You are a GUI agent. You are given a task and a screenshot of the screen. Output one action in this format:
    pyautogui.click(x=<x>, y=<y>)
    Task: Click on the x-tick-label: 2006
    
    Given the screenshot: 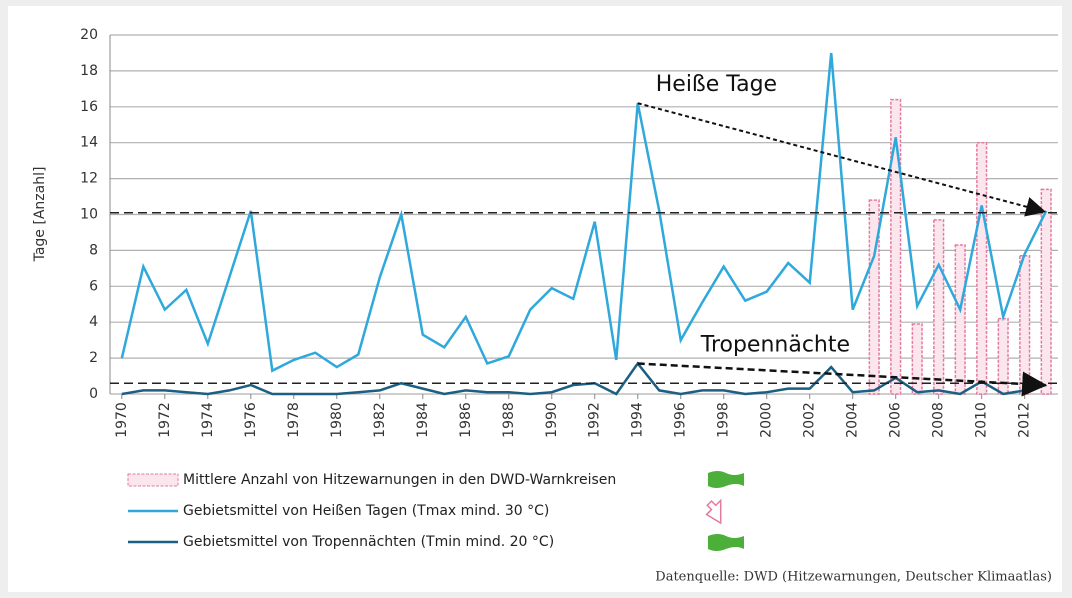 What is the action you would take?
    pyautogui.click(x=896, y=420)
    